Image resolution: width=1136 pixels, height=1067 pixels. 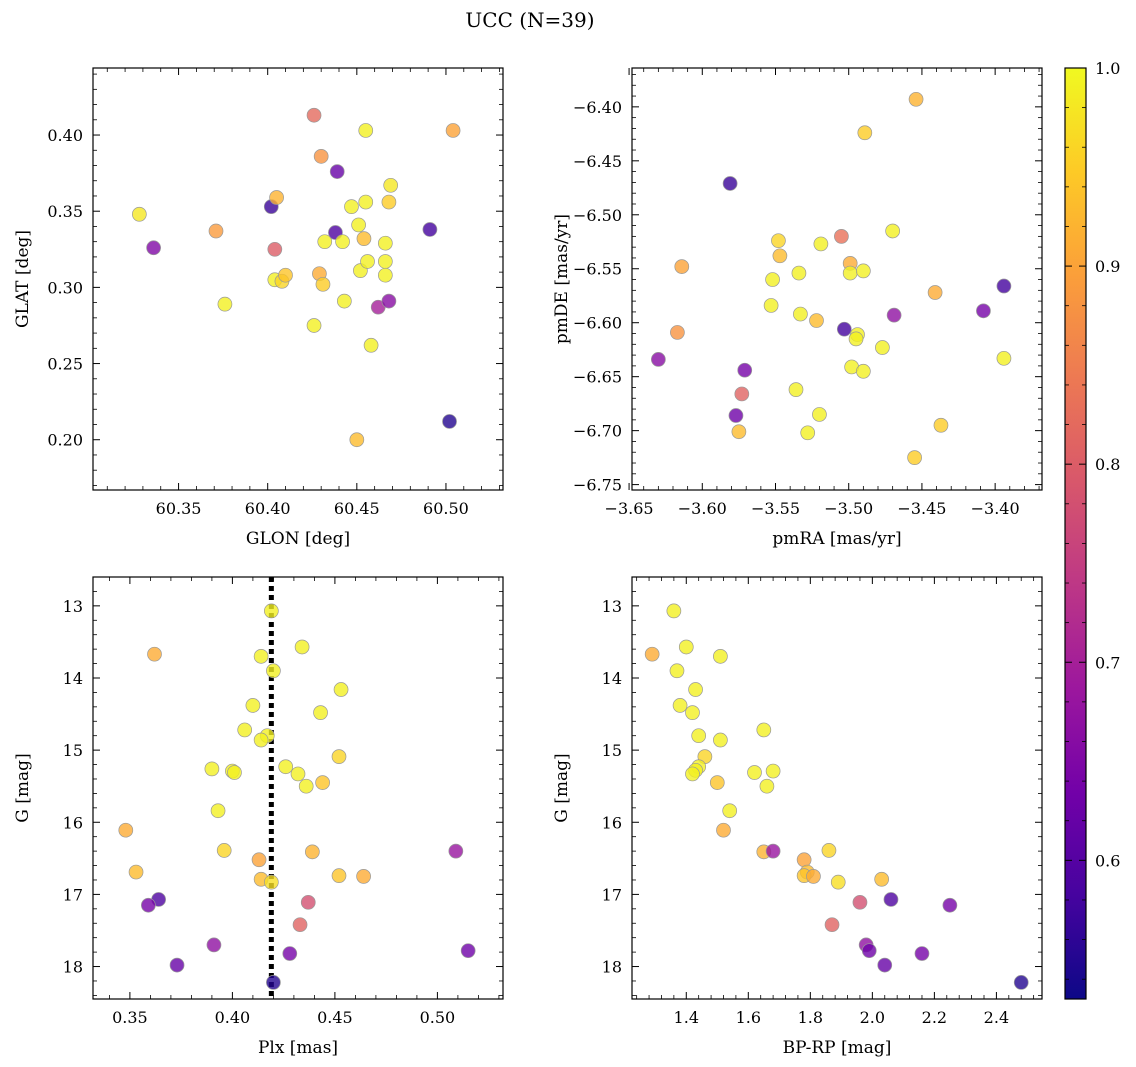 I want to click on x-tick-label: 0.35, so click(x=130, y=1017).